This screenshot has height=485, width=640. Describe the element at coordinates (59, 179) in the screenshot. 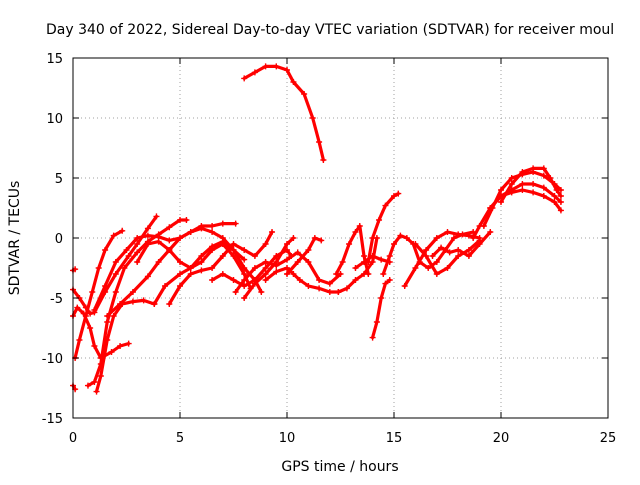

I see `y-tick-label: 5` at that location.